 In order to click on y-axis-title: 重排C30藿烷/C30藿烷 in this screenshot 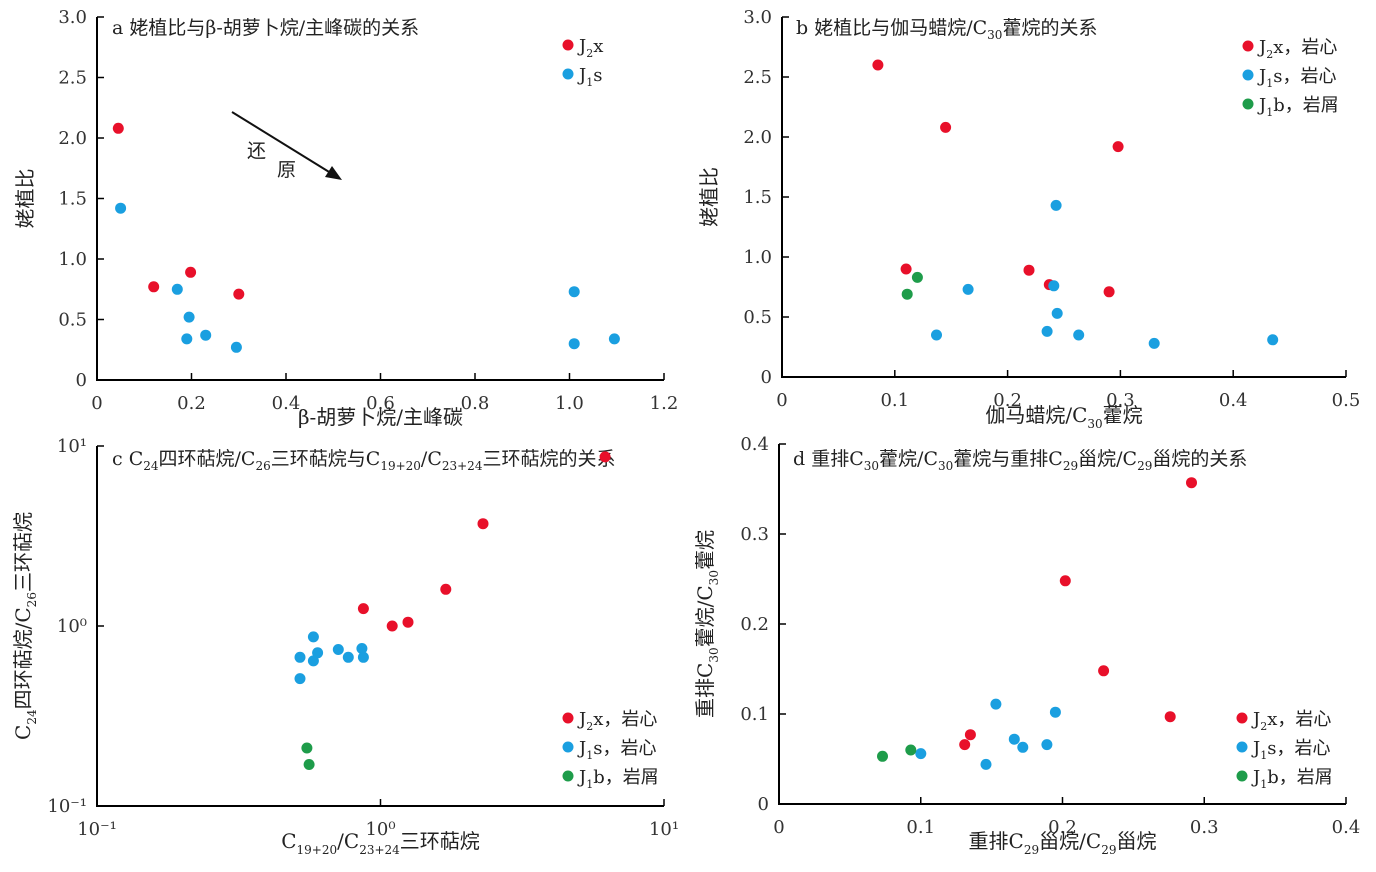, I will do `click(707, 624)`.